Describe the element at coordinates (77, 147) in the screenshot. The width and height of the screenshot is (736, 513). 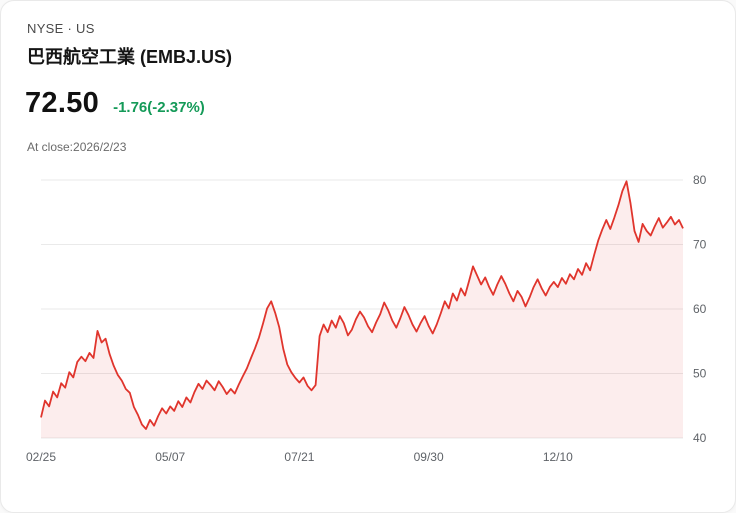
I see `as-of-label: At close:2026/2/23` at that location.